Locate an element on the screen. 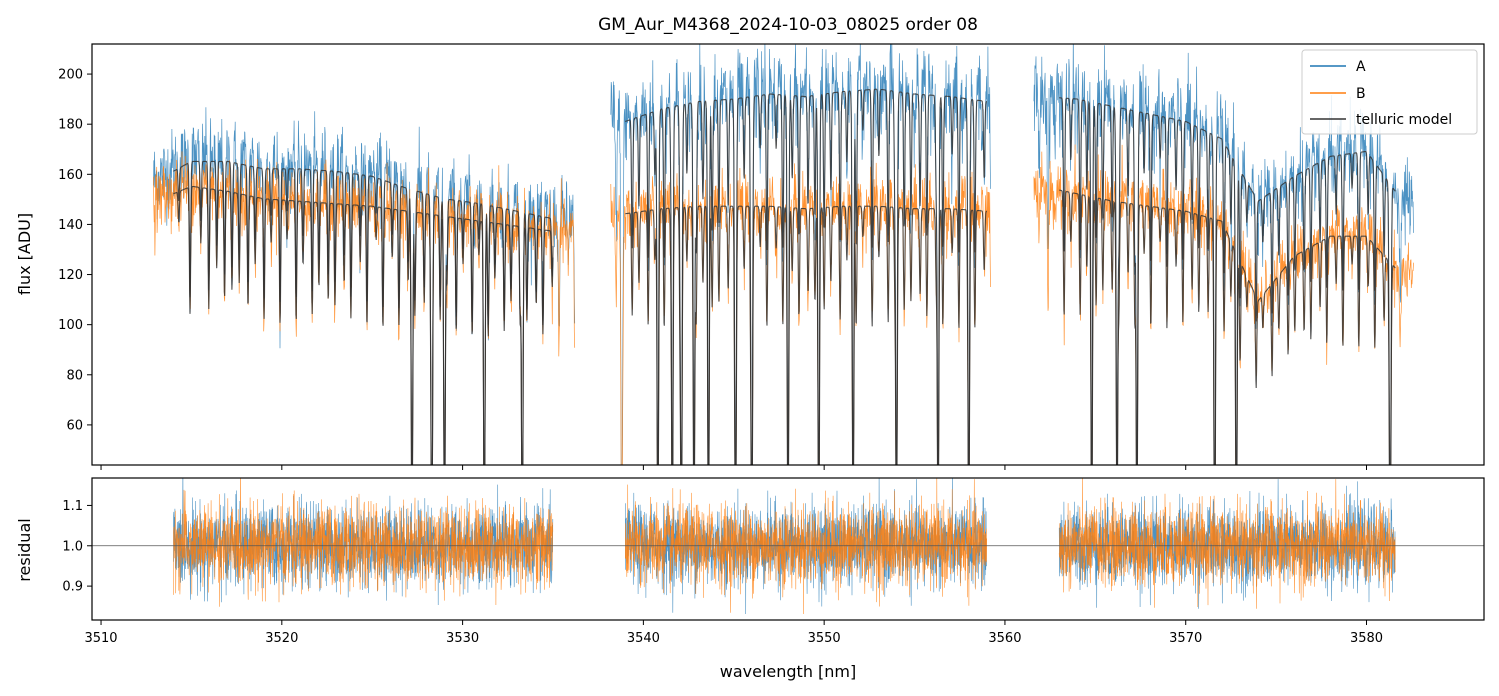 The width and height of the screenshot is (1499, 696). flux-x-ticks is located at coordinates (733, 467).